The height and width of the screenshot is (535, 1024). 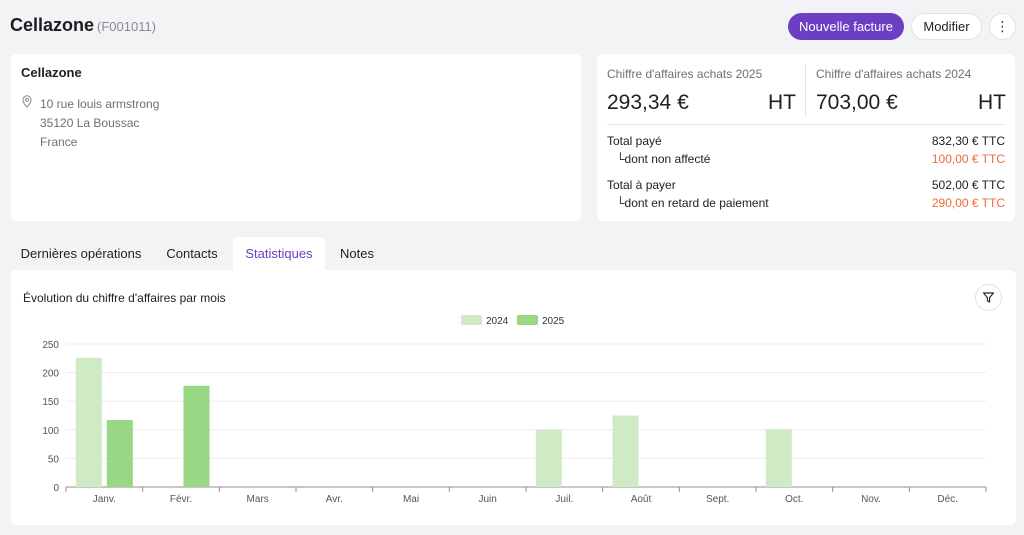 What do you see at coordinates (871, 499) in the screenshot?
I see `x-tick-label: Nov.` at bounding box center [871, 499].